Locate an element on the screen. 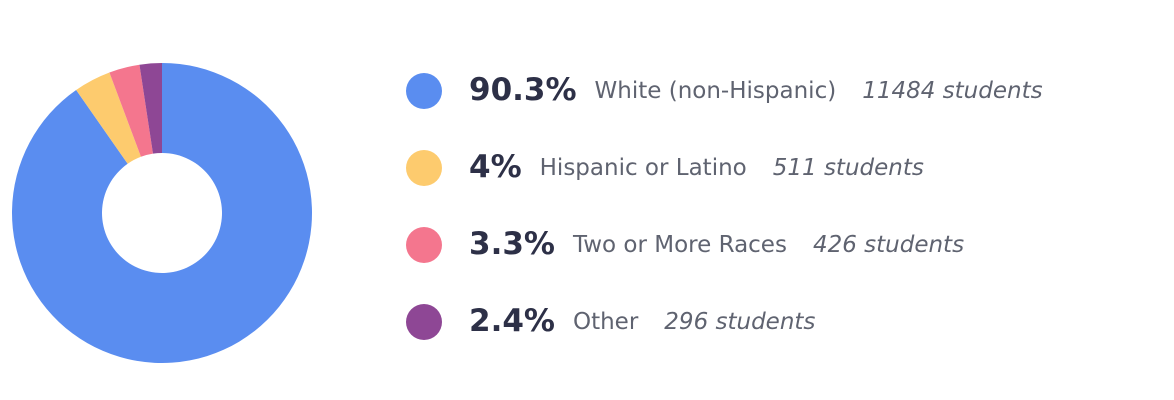 The image size is (1174, 400). legend-count: 511 students is located at coordinates (848, 168).